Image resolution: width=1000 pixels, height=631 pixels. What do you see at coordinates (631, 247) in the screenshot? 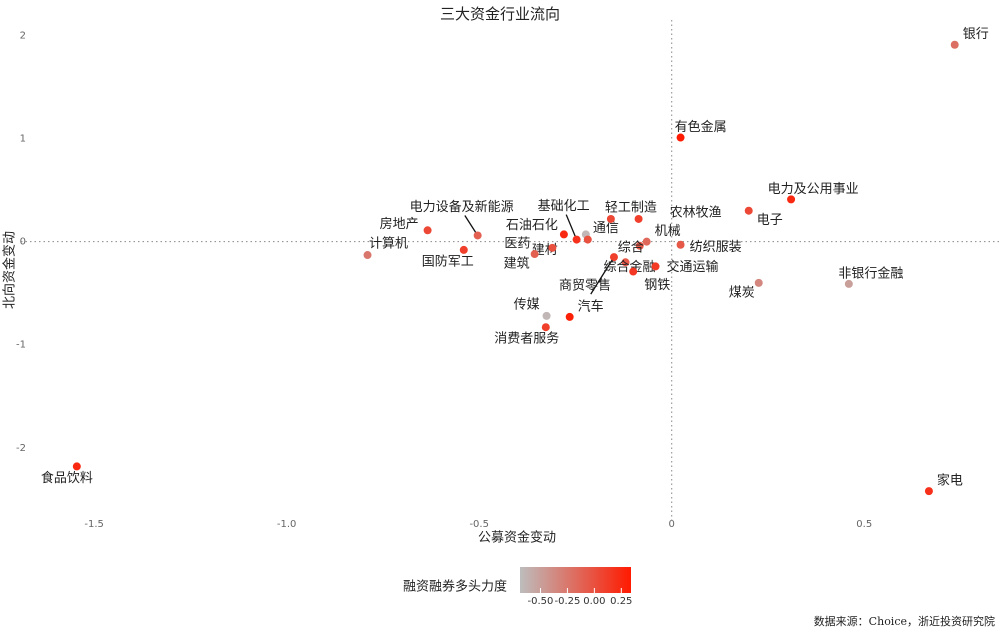
I see `point-label: 综合` at bounding box center [631, 247].